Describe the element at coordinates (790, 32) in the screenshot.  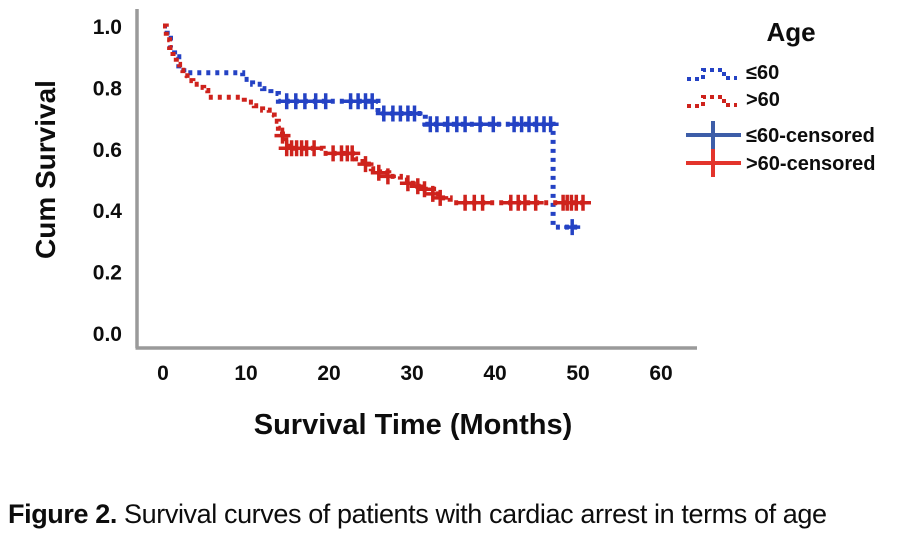
I see `legend-title: Age` at that location.